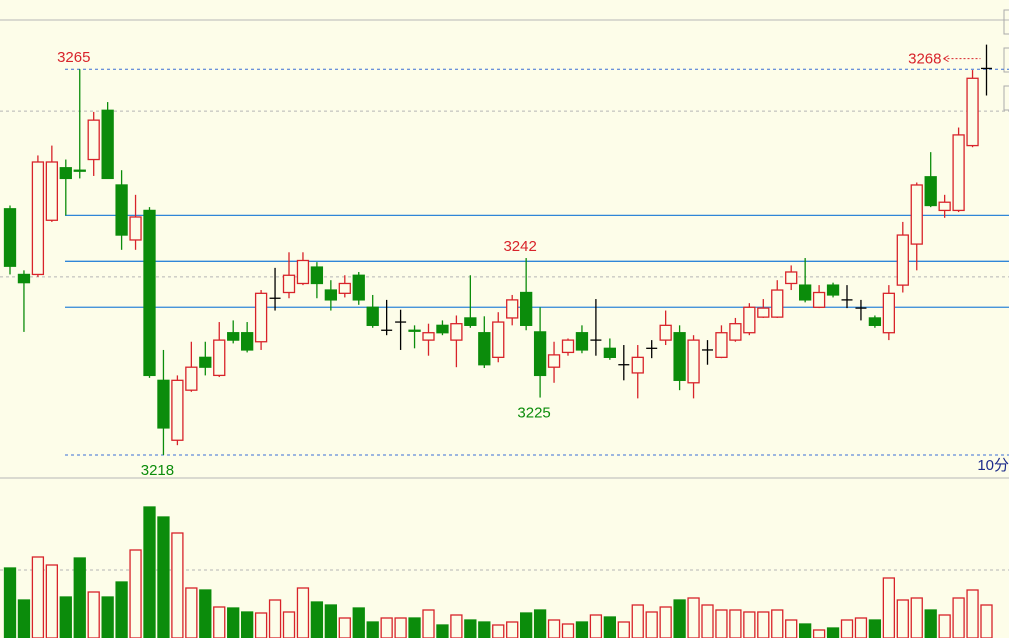 The image size is (1009, 638). I want to click on period-label: 10分, so click(993, 465).